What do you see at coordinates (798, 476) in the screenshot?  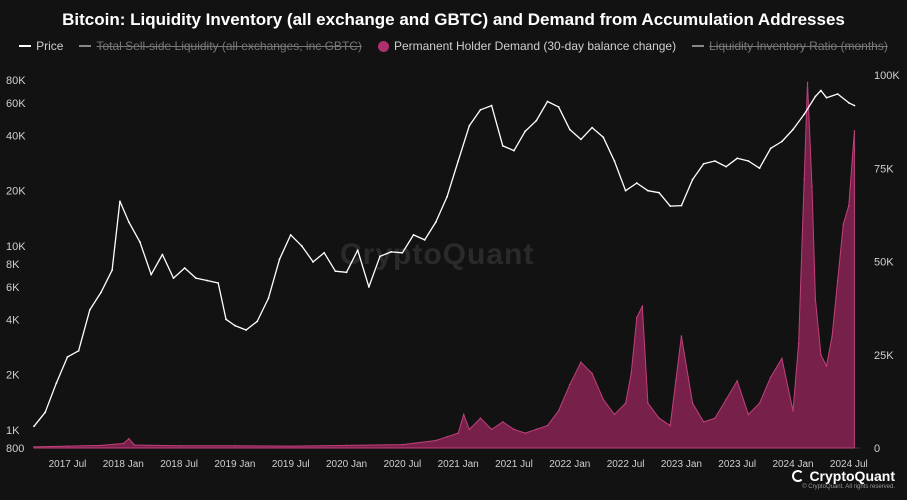 I see `cryptoquant-logo-icon` at bounding box center [798, 476].